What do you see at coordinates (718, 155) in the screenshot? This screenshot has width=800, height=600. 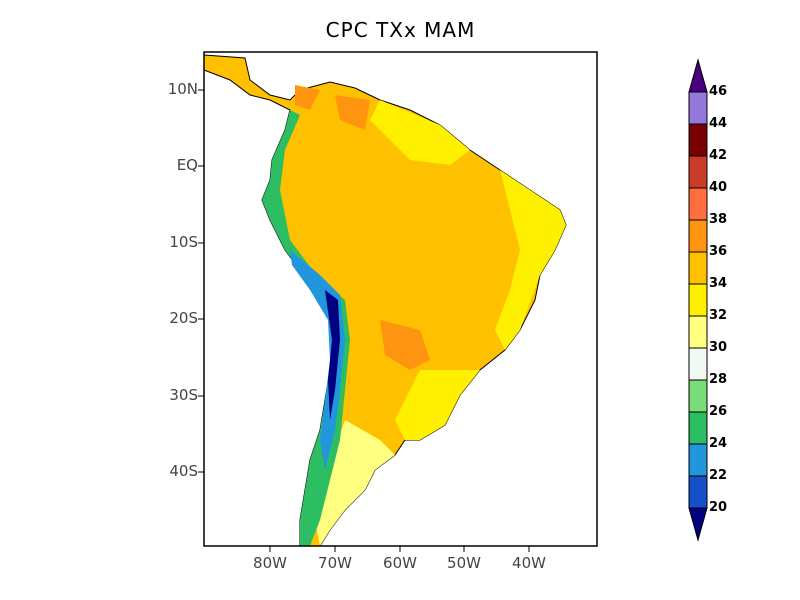 I see `colorbar-label: 42` at bounding box center [718, 155].